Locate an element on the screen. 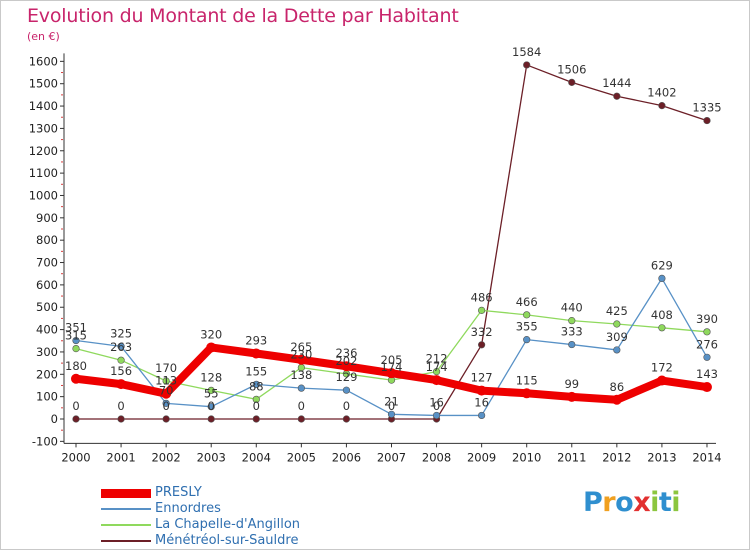 Image resolution: width=750 pixels, height=551 pixels. data-label: 99 is located at coordinates (571, 384).